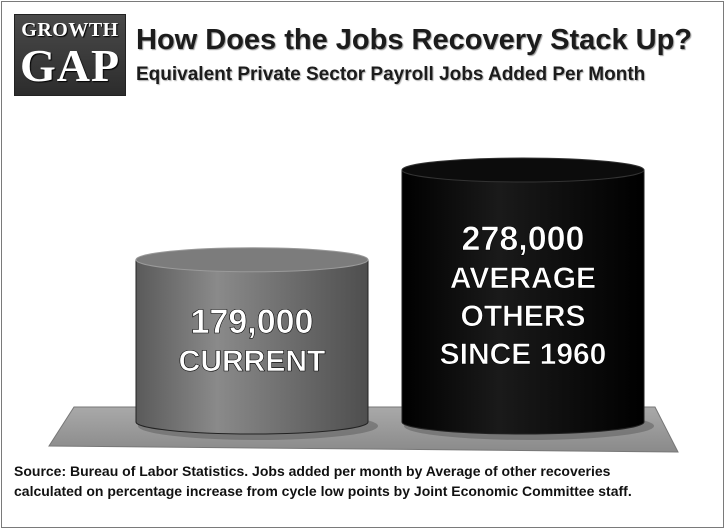 Image resolution: width=725 pixels, height=529 pixels. What do you see at coordinates (523, 278) in the screenshot?
I see `bar-caption-line: AVERAGE` at bounding box center [523, 278].